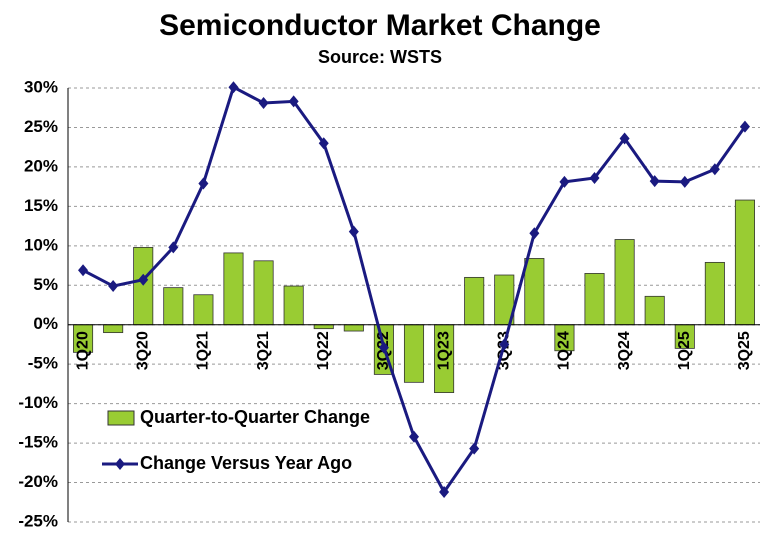  Describe the element at coordinates (45, 323) in the screenshot. I see `y-tick-label: 0%` at that location.